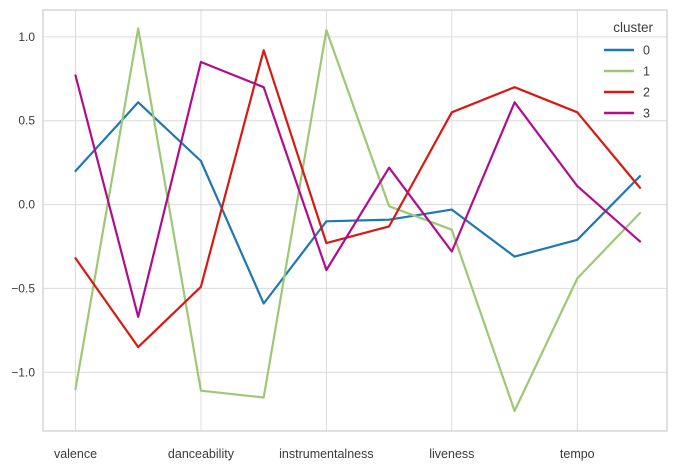  I want to click on x-tick-label: danceability, so click(201, 454).